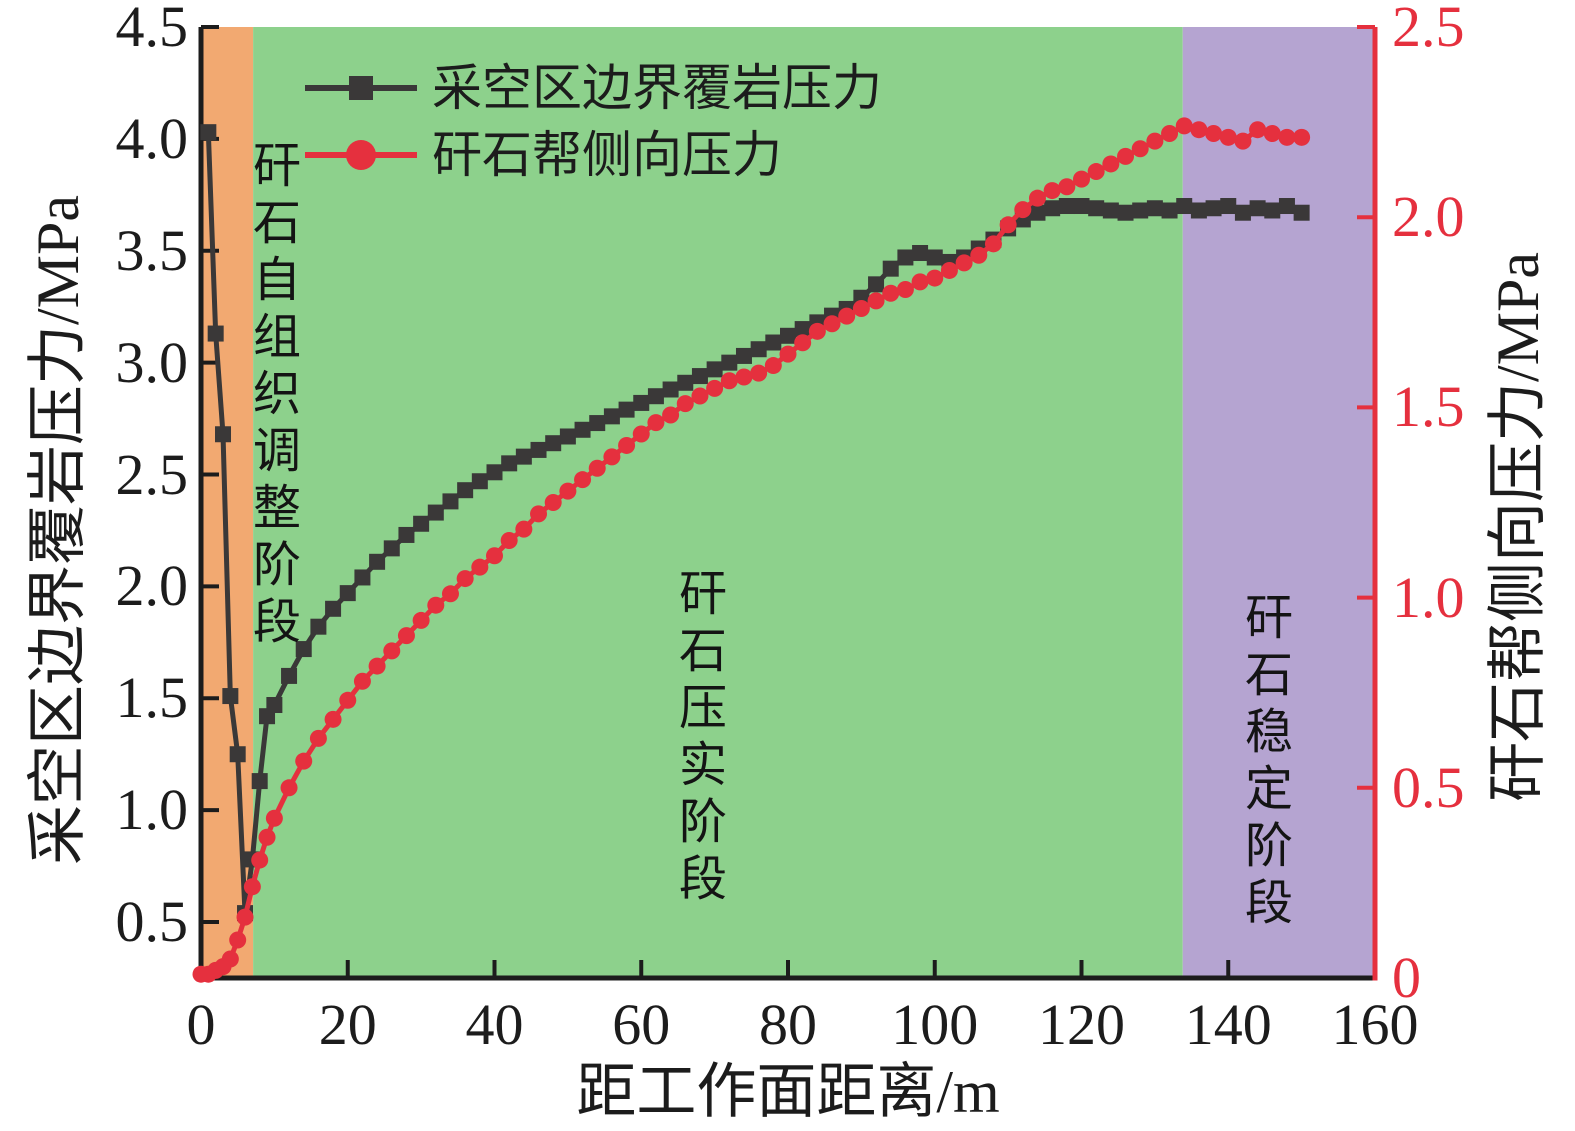 This screenshot has width=1575, height=1131. I want to click on x-tick-label: 20, so click(347, 1024).